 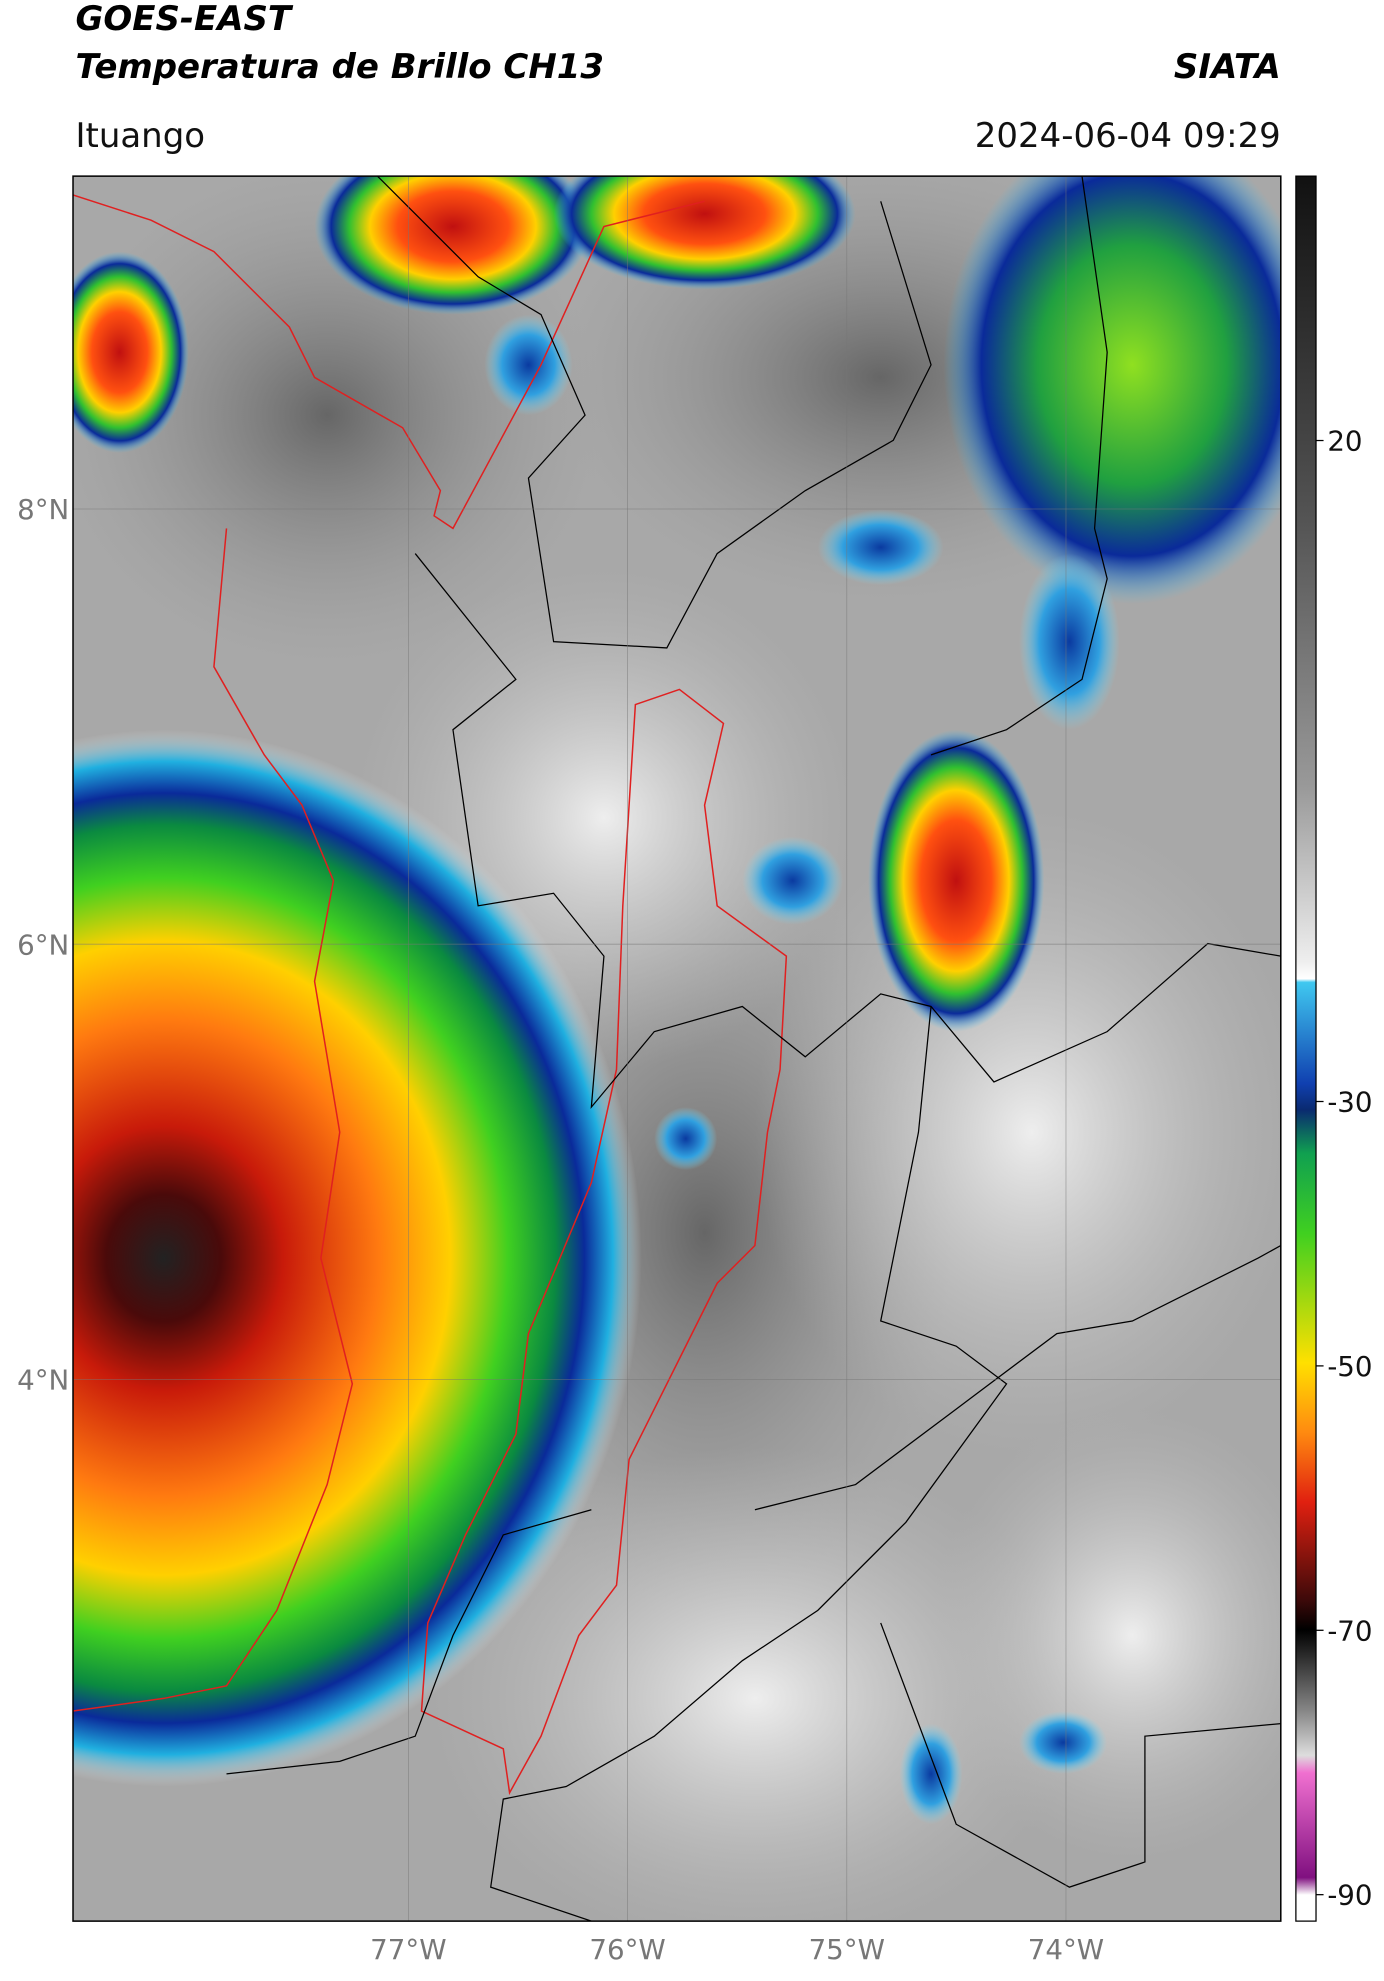 What do you see at coordinates (1066, 1949) in the screenshot?
I see `lon-tick-label: 74°W` at bounding box center [1066, 1949].